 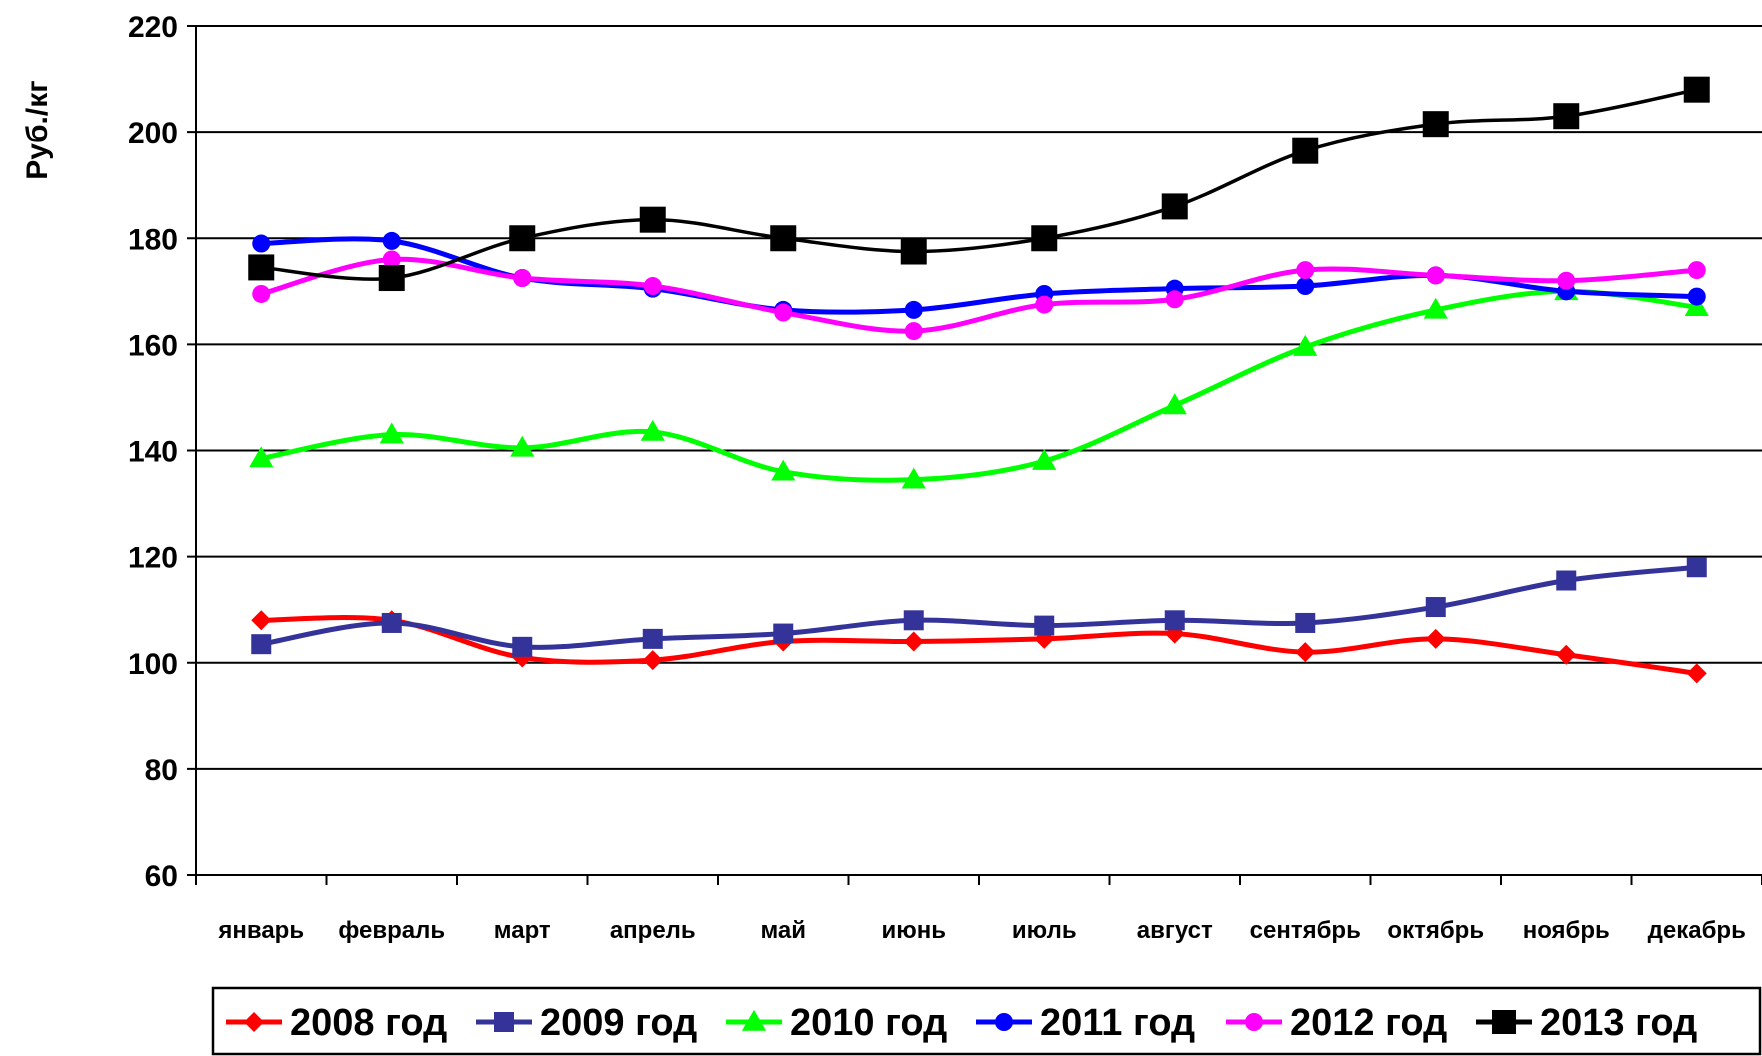 I want to click on legend-label: 2010 год, so click(x=868, y=1023).